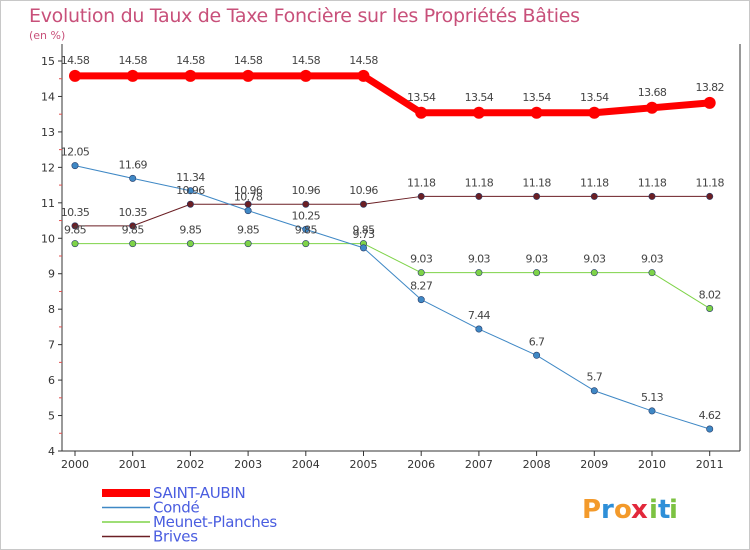 This screenshot has width=750, height=550. Describe the element at coordinates (607, 510) in the screenshot. I see `logo-letter: r` at that location.